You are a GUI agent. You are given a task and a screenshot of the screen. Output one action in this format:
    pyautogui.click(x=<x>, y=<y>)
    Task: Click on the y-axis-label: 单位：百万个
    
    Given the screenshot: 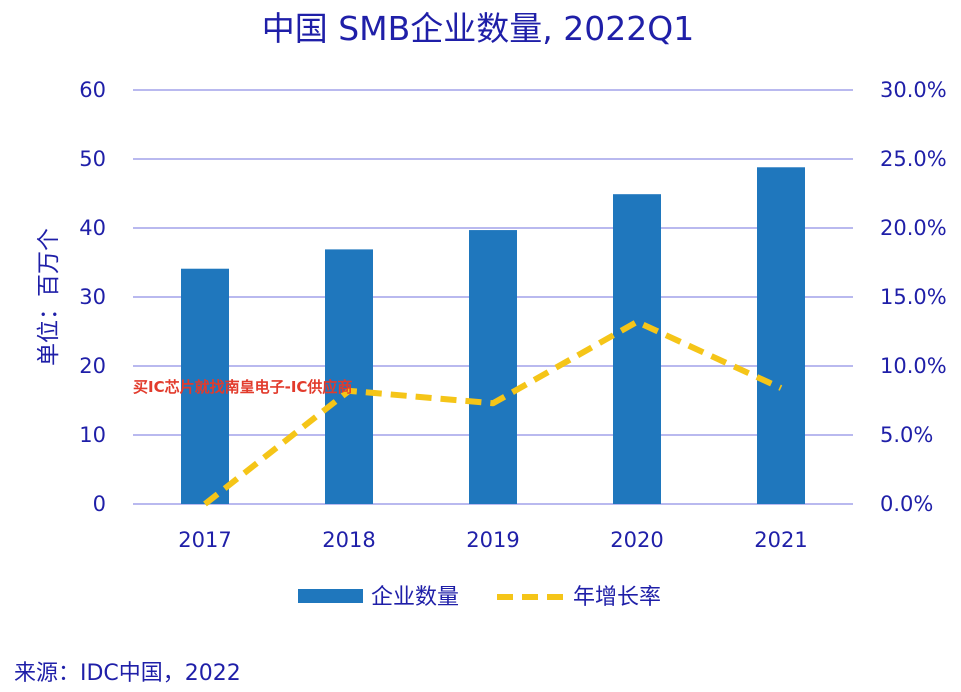 What is the action you would take?
    pyautogui.click(x=49, y=297)
    